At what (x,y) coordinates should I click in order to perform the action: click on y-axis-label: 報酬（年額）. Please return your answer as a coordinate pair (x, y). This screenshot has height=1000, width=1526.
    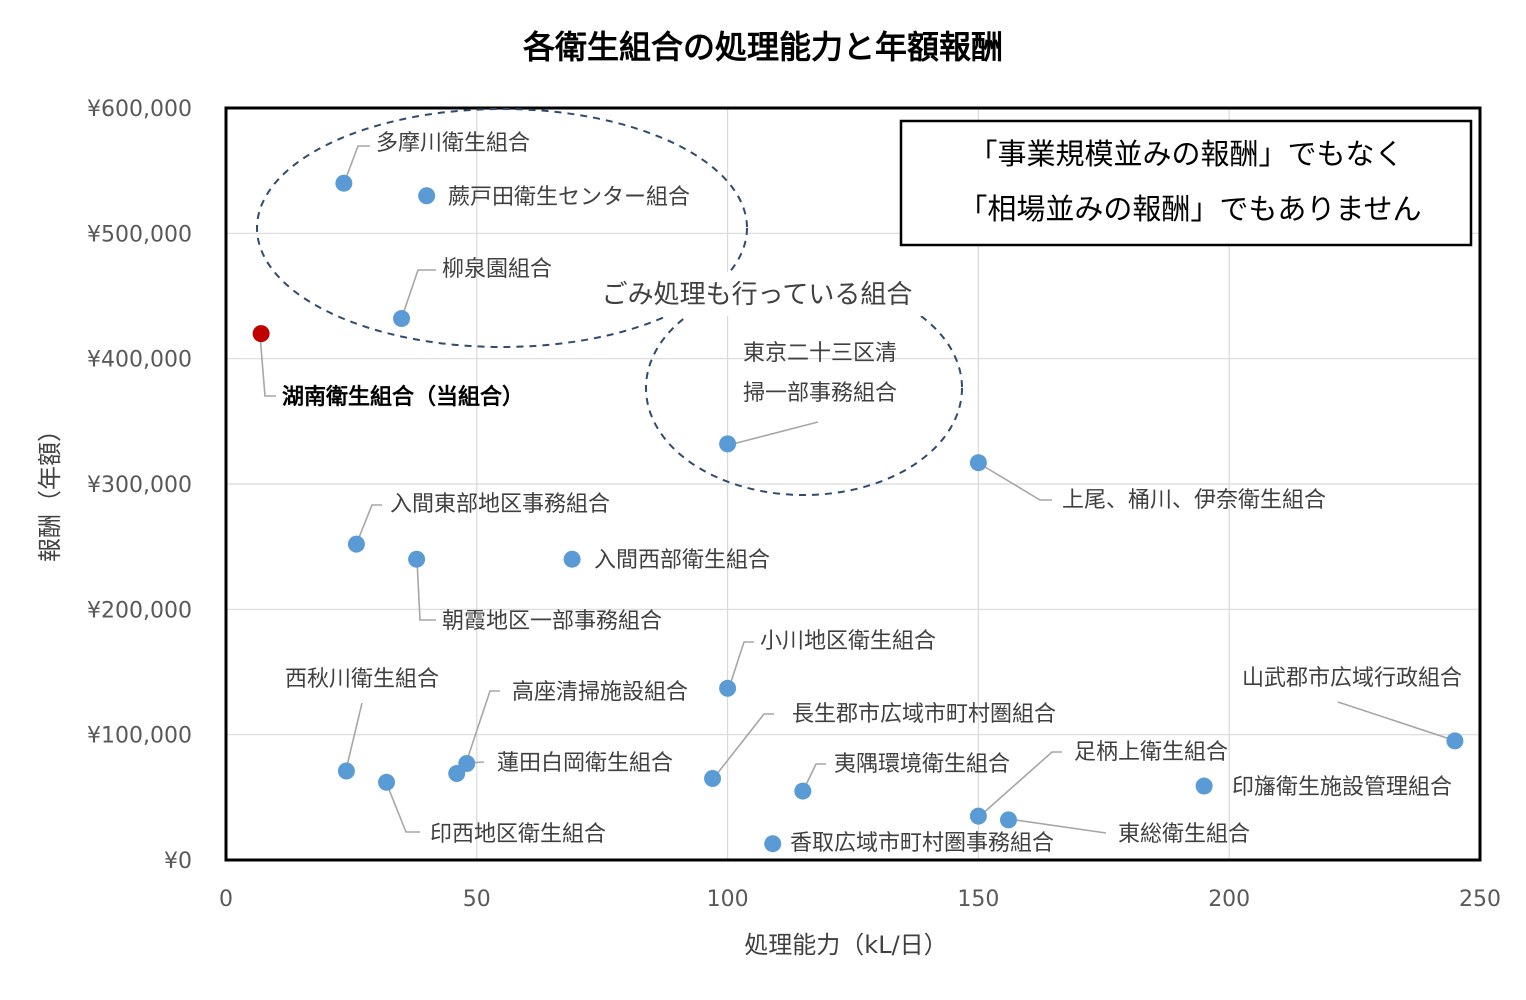
    Looking at the image, I should click on (50, 490).